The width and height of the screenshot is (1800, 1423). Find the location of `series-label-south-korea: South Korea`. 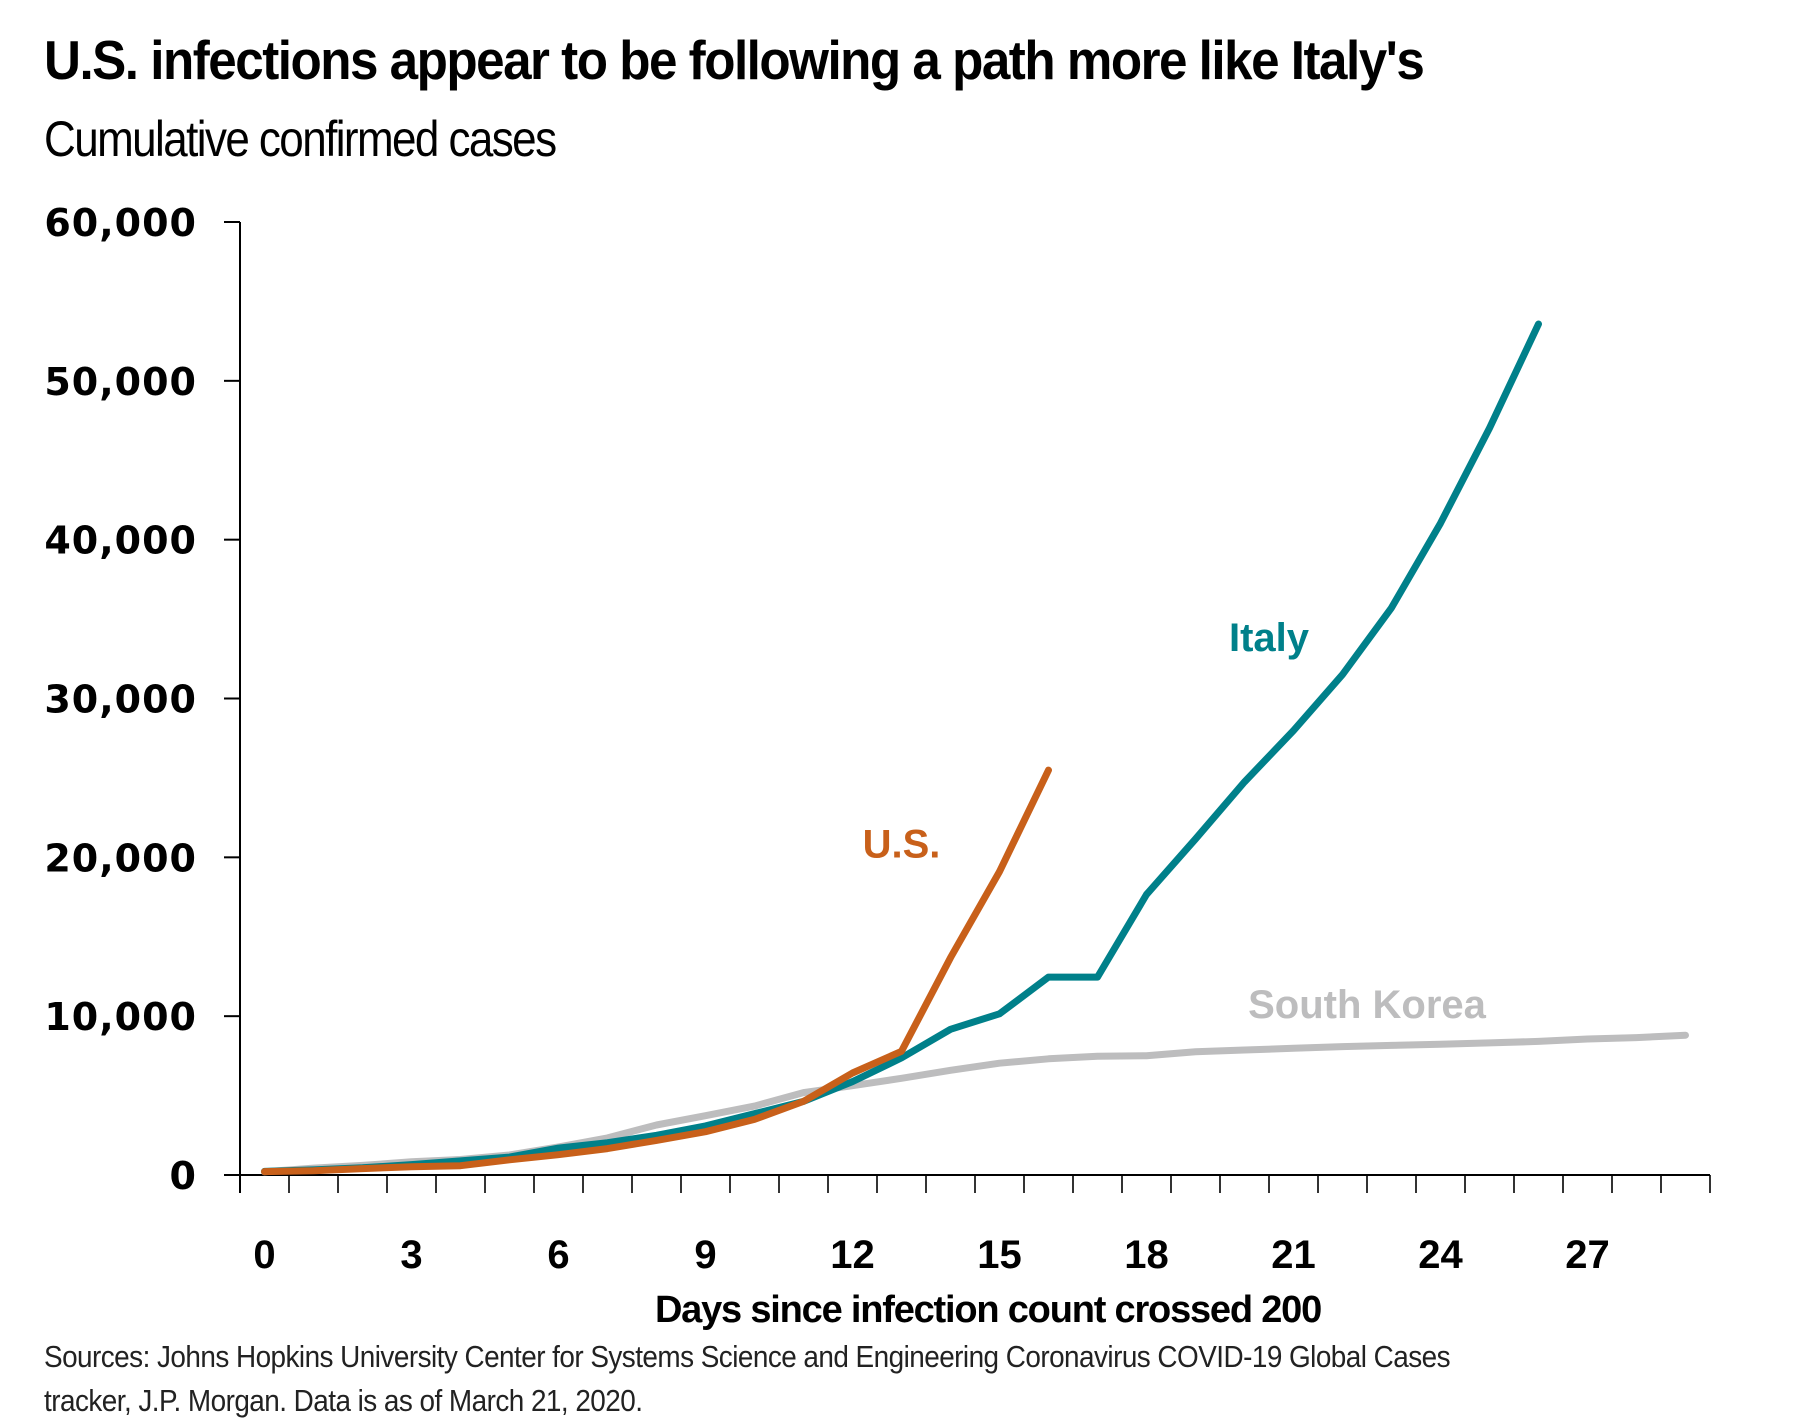

series-label-south-korea: South Korea is located at coordinates (1367, 1005).